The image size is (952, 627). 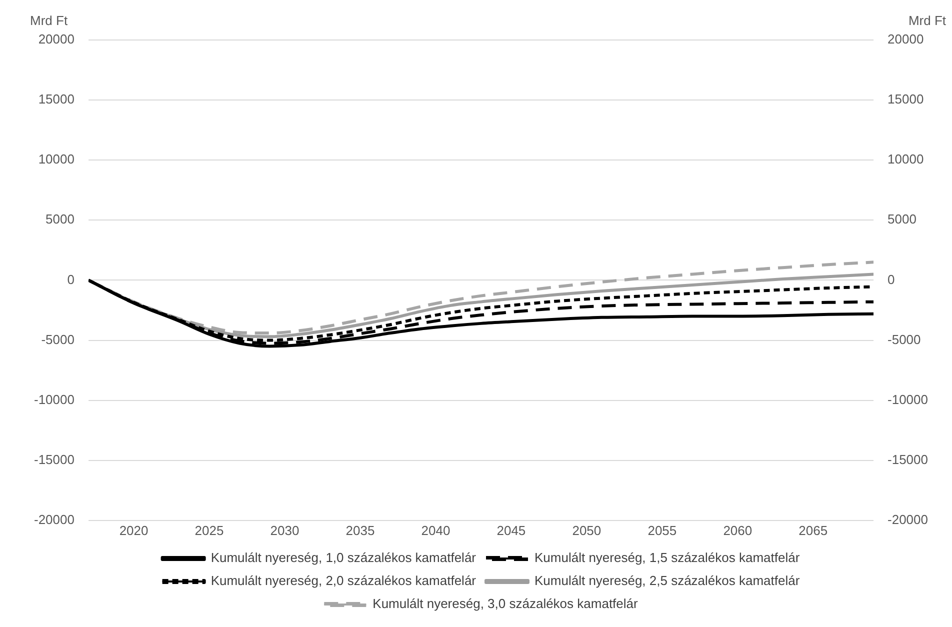 What do you see at coordinates (511, 530) in the screenshot?
I see `x-tick-label: 2045` at bounding box center [511, 530].